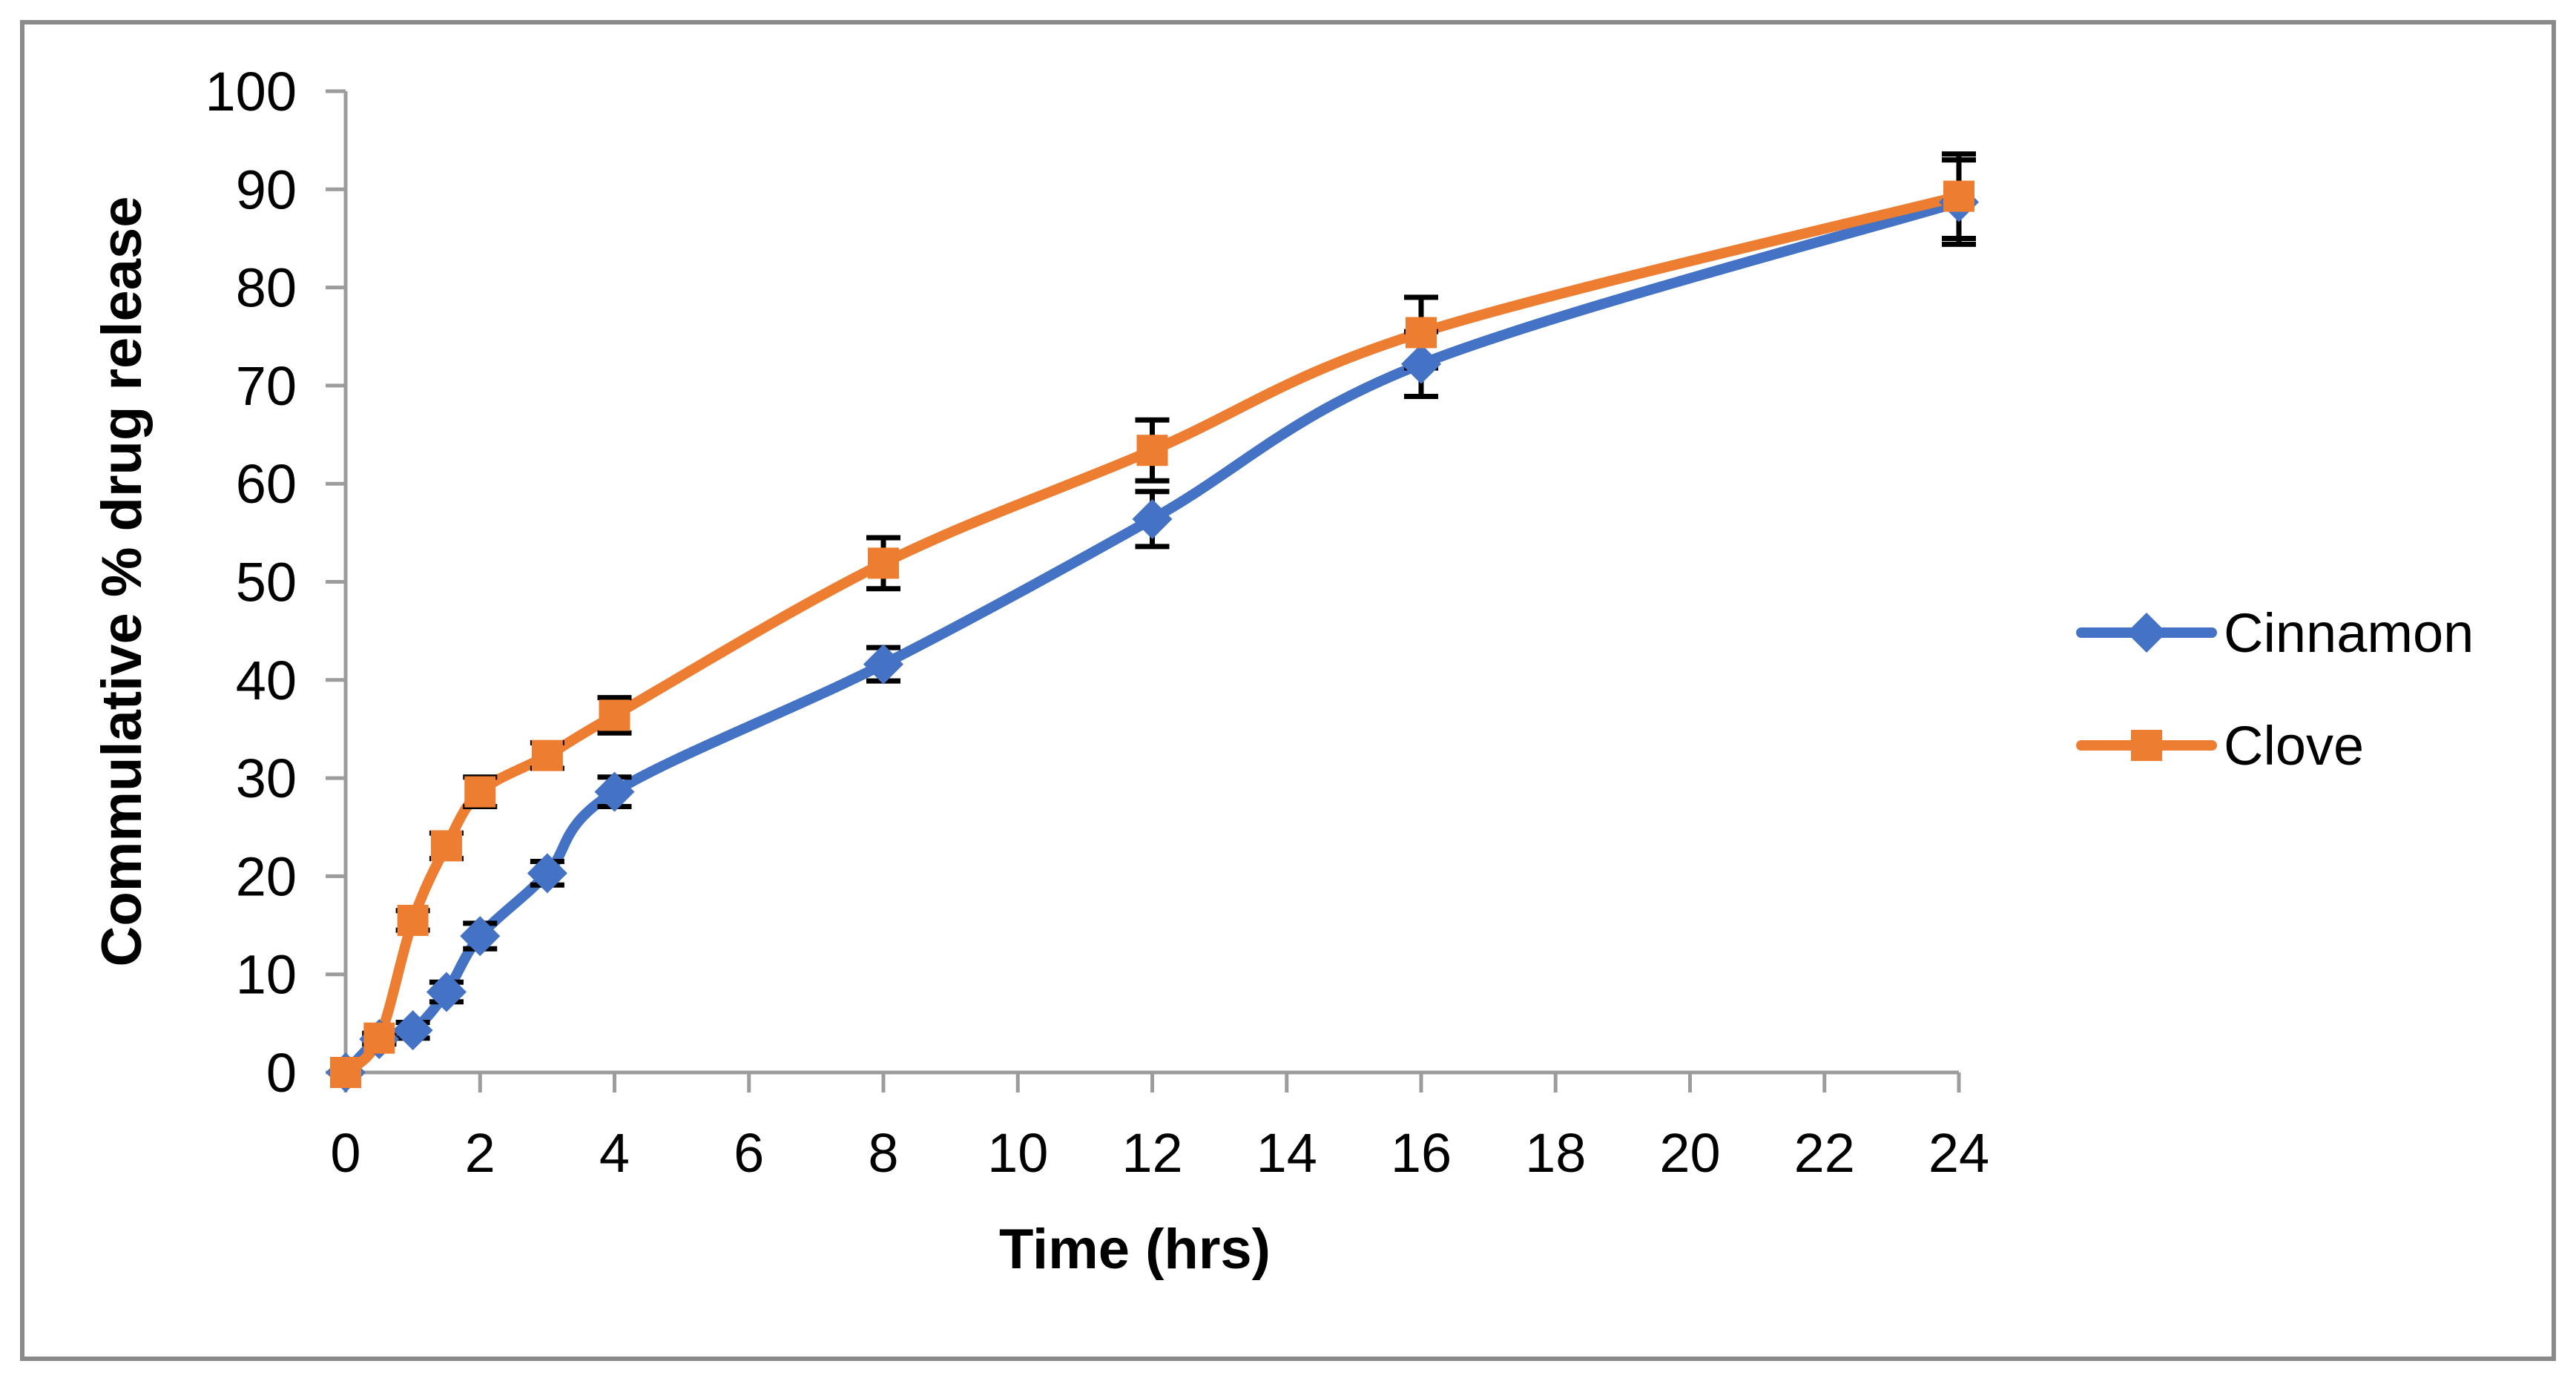 This screenshot has height=1381, width=2576. What do you see at coordinates (266, 189) in the screenshot?
I see `y-tick-label: 90` at bounding box center [266, 189].